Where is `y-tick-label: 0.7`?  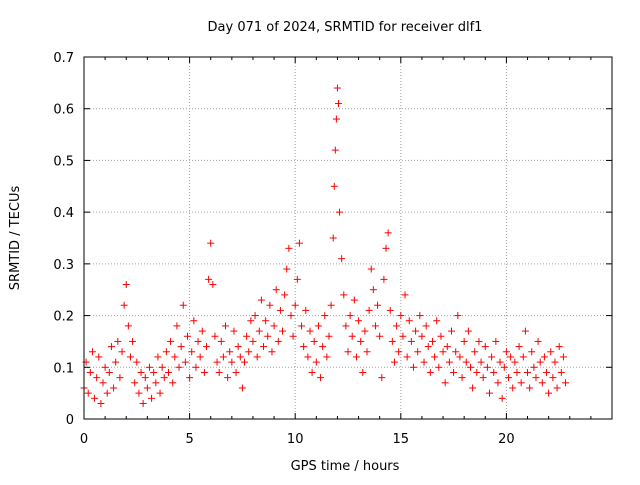
y-tick-label: 0.7 is located at coordinates (63, 58).